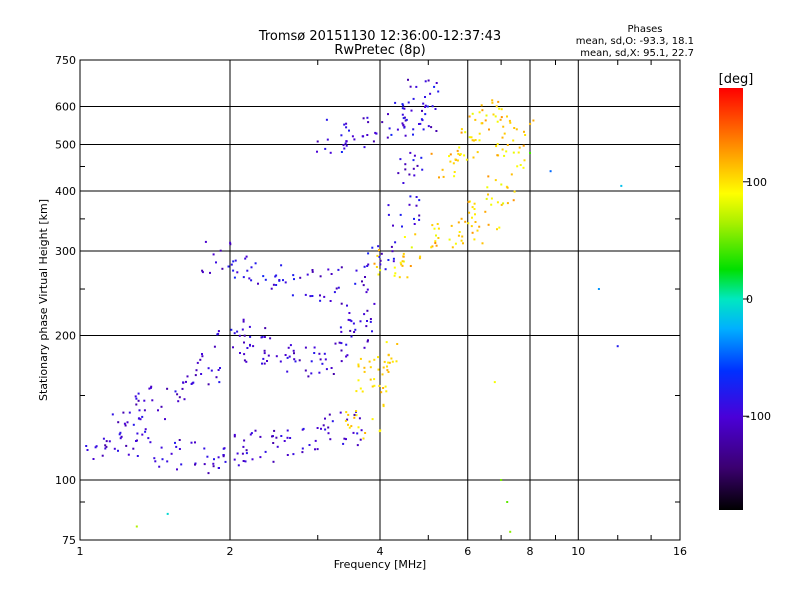  What do you see at coordinates (680, 551) in the screenshot?
I see `x-tick-label: 16` at bounding box center [680, 551].